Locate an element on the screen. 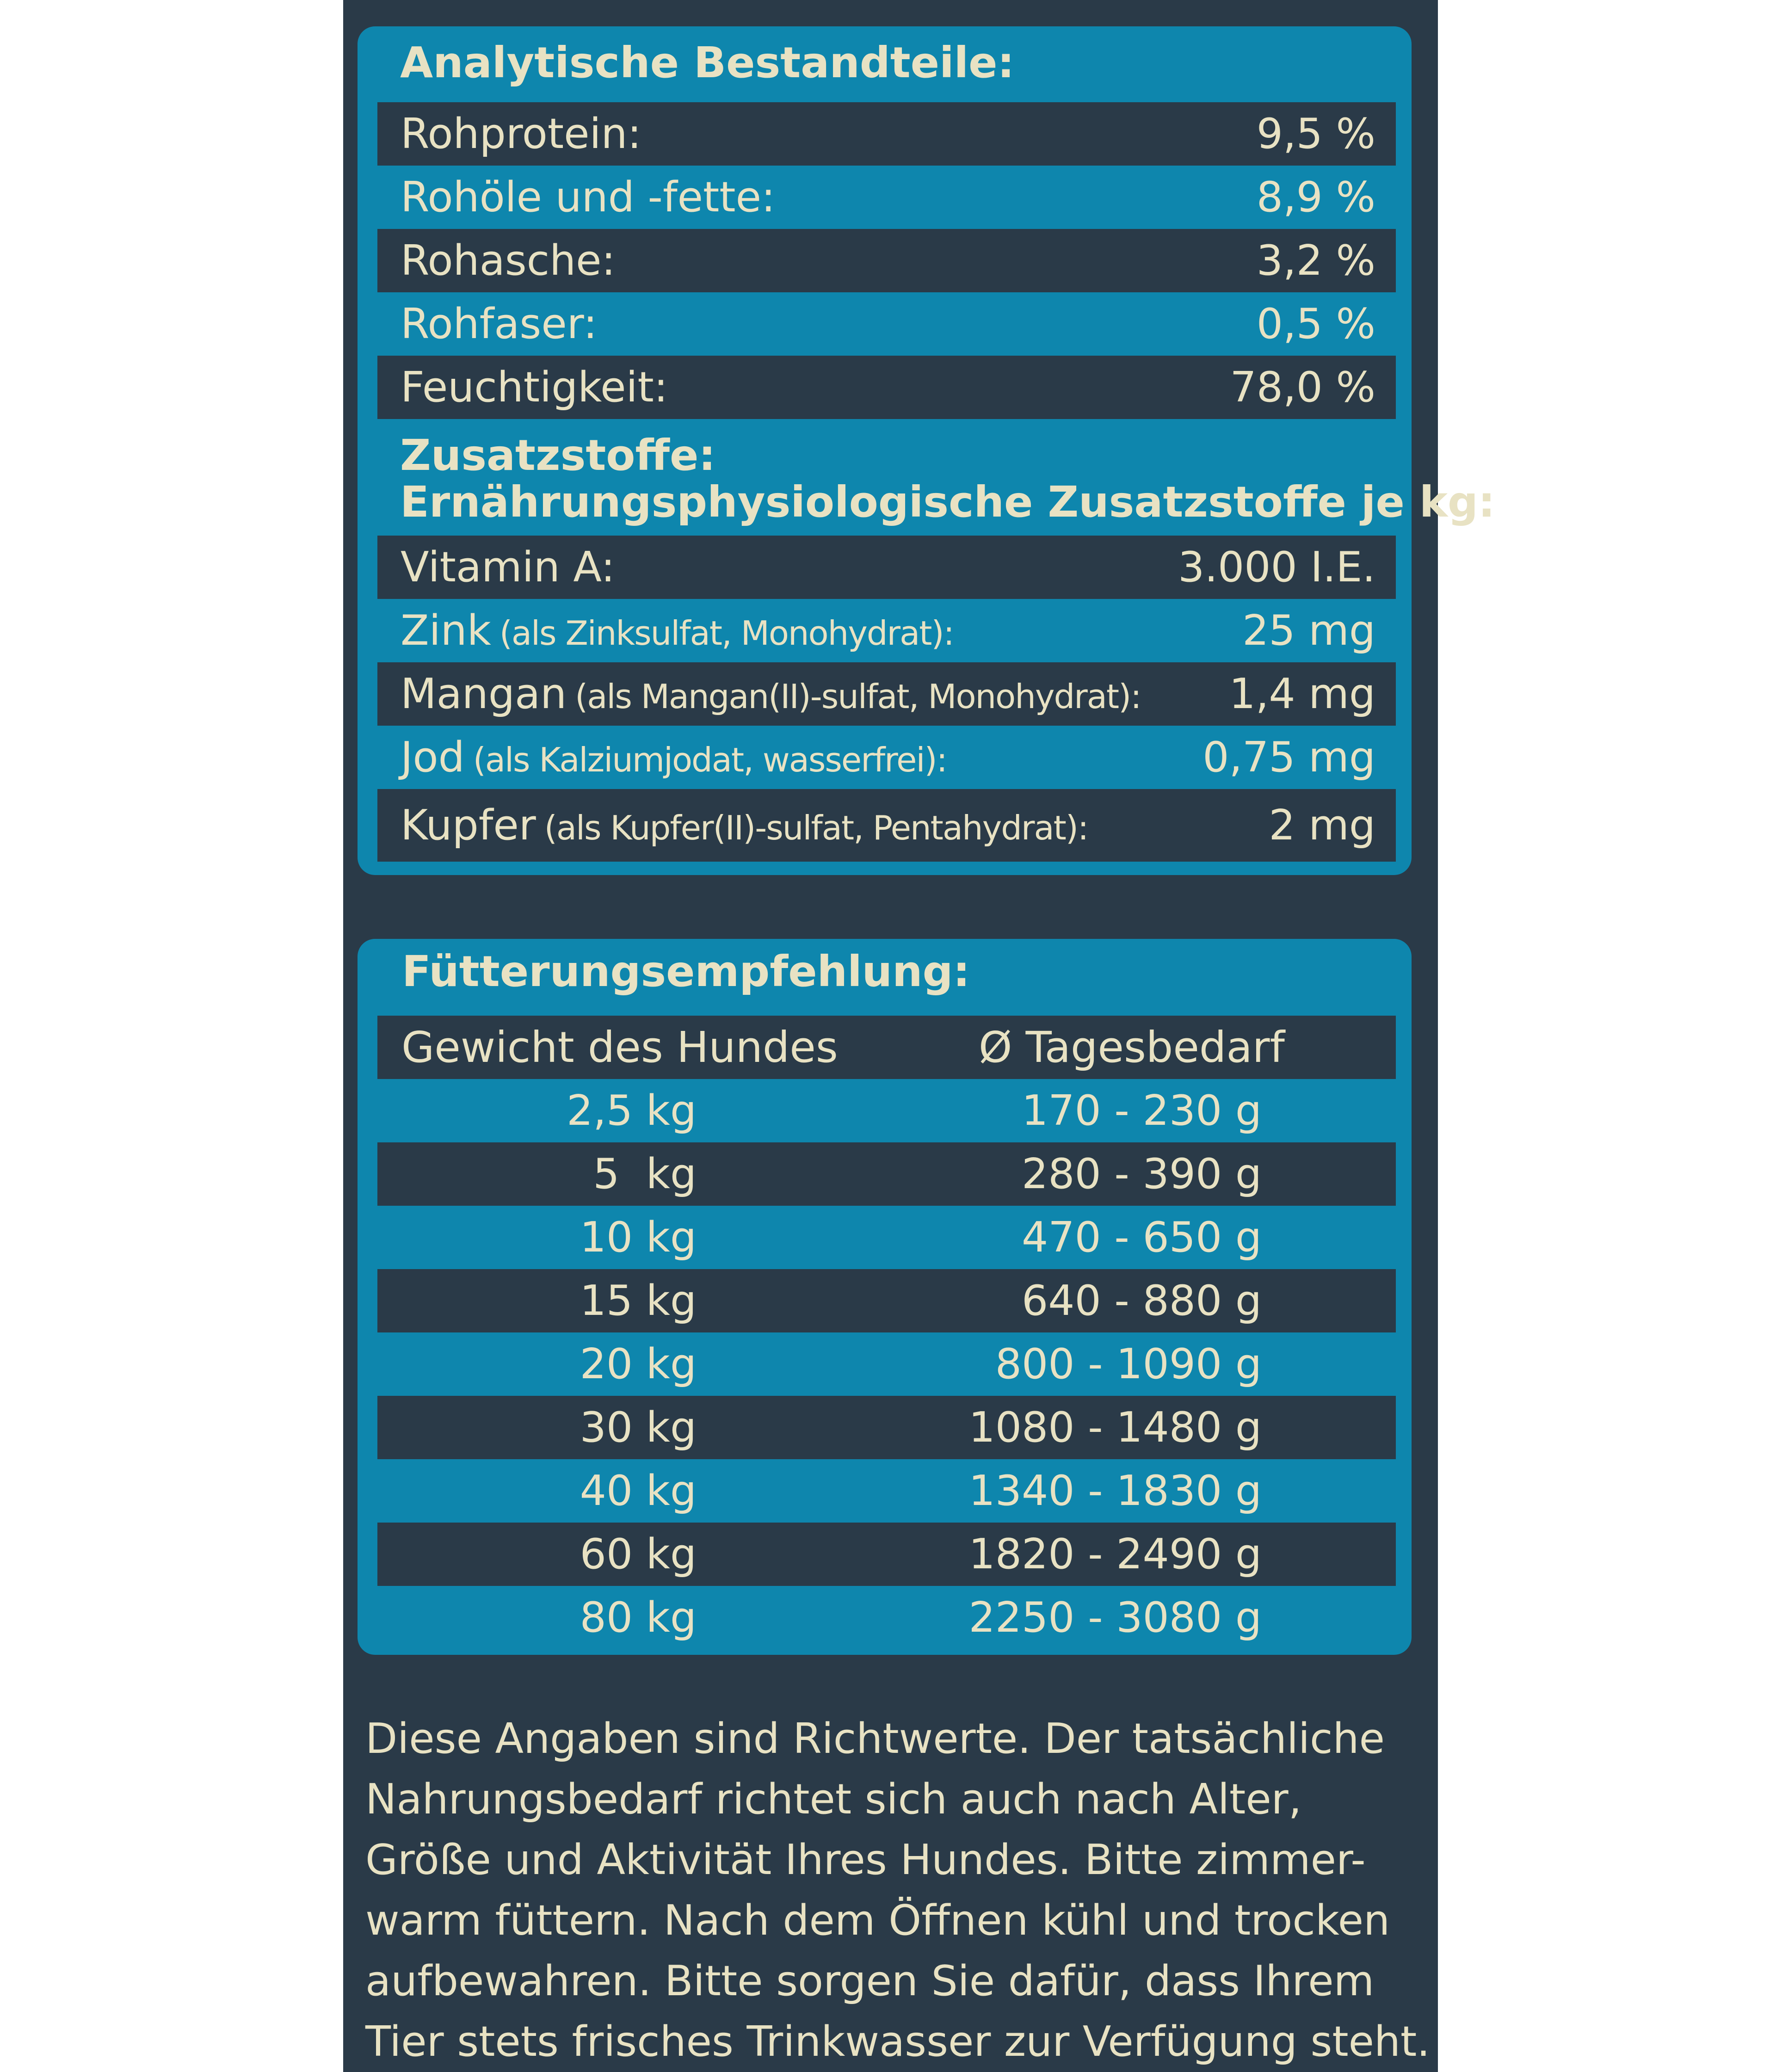  analytics-value: 9,5 % is located at coordinates (1316, 134).